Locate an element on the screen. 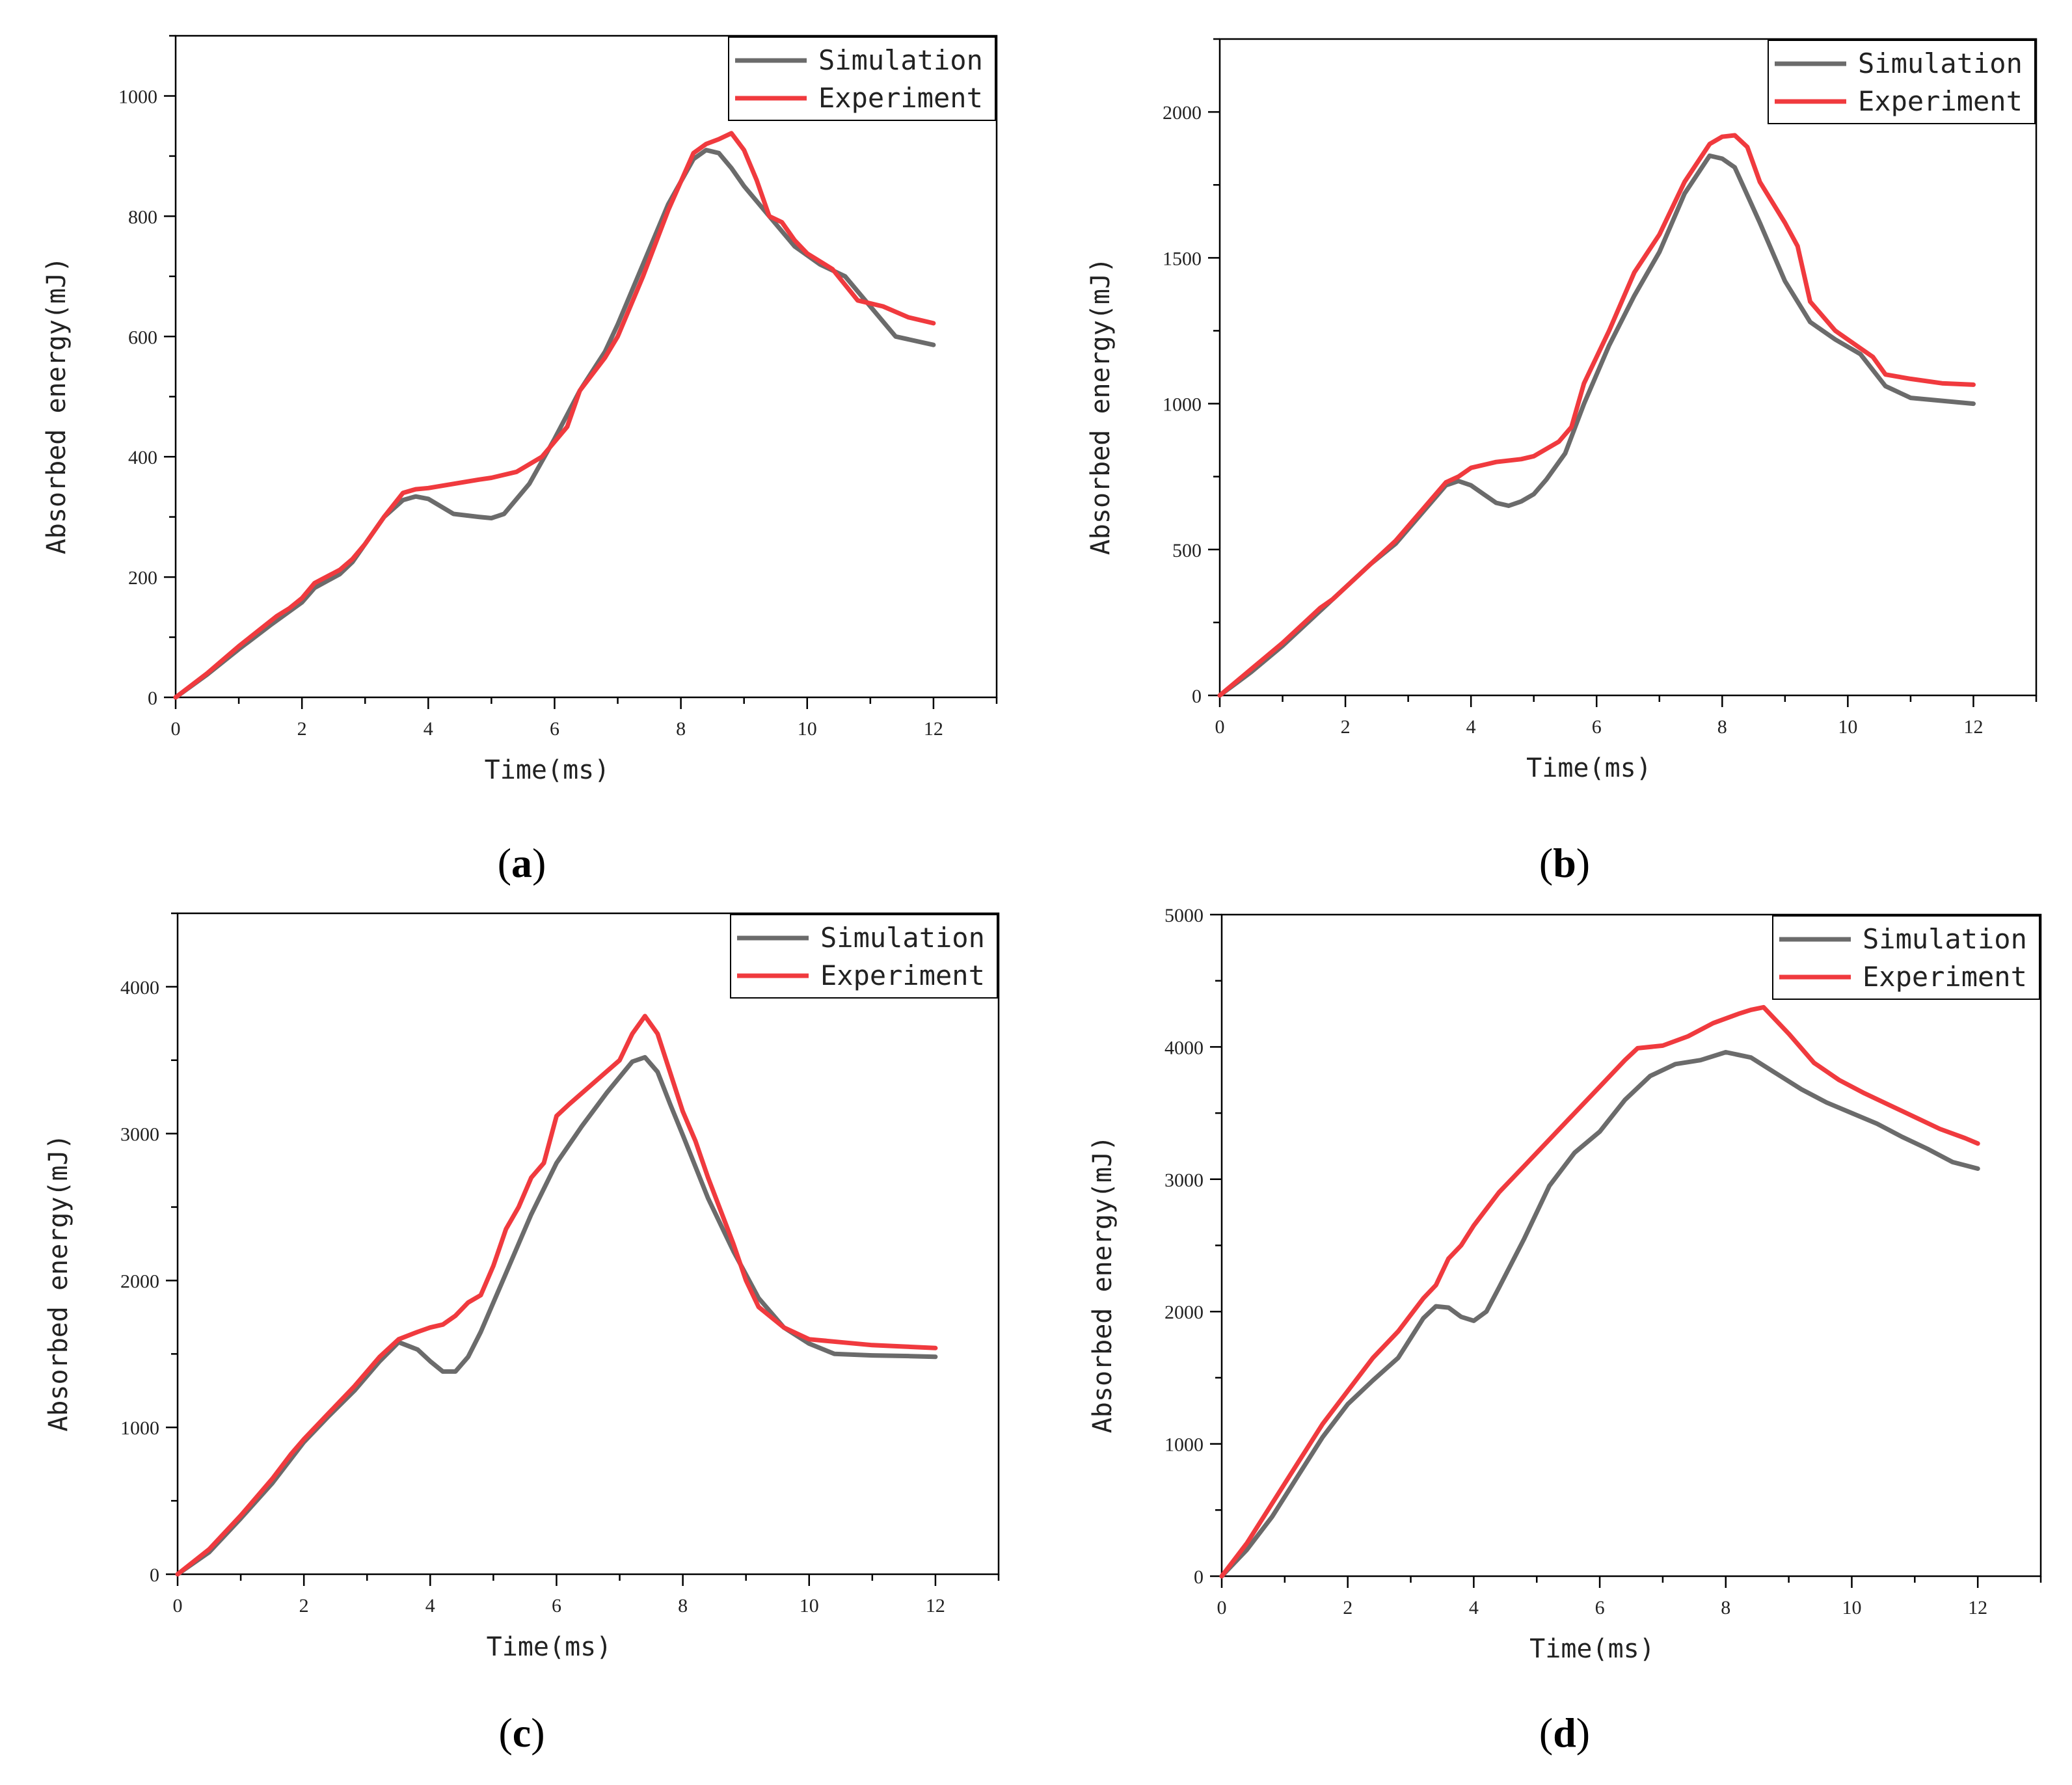 The image size is (2072, 1785). y-tick-label: 600 is located at coordinates (142, 337).